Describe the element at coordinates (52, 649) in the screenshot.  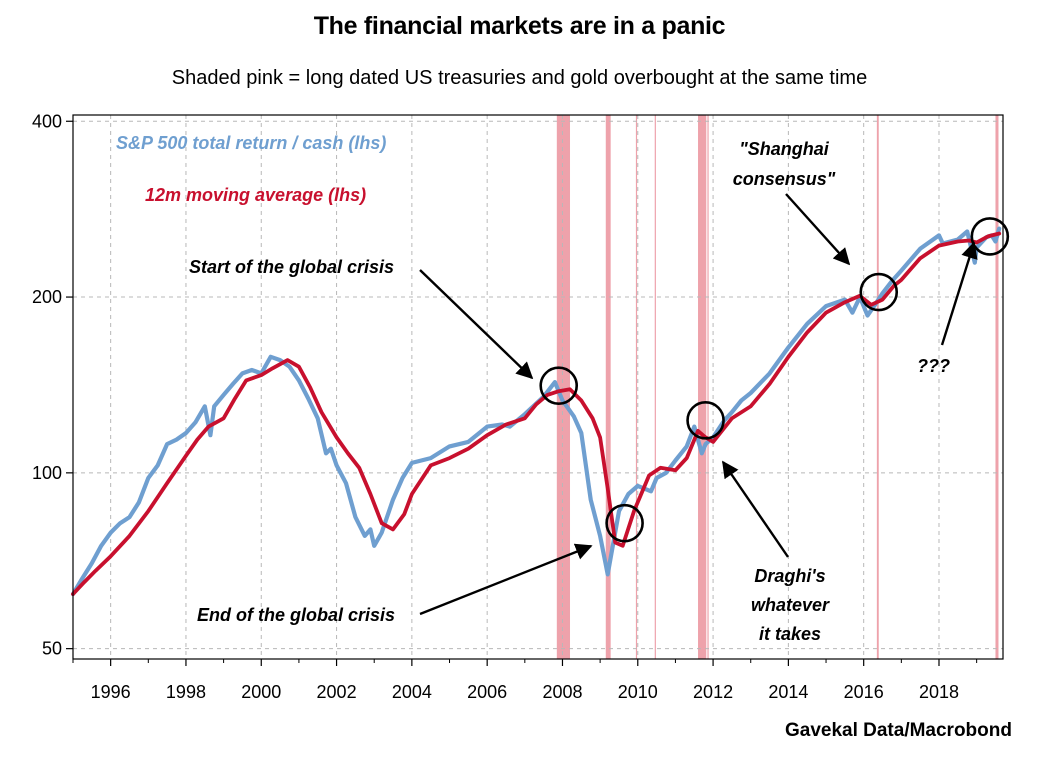
I see `y-tick-label-0: 50` at that location.